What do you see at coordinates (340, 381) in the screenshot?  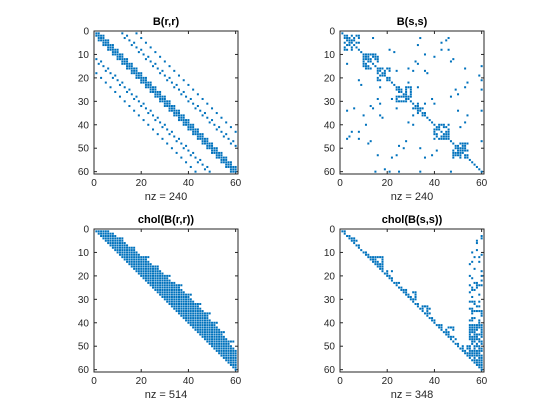 I see `x-tick-label: 0` at bounding box center [340, 381].